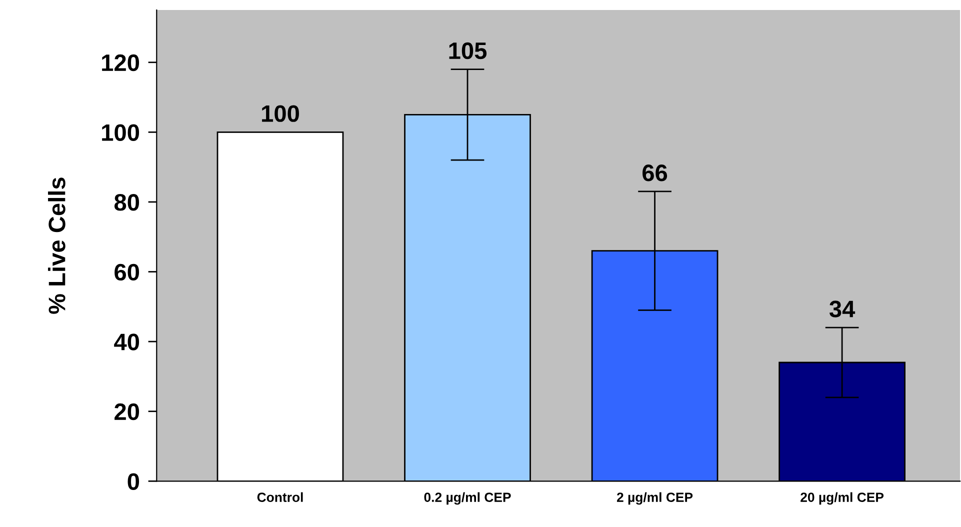  I want to click on data-label: 66, so click(655, 173).